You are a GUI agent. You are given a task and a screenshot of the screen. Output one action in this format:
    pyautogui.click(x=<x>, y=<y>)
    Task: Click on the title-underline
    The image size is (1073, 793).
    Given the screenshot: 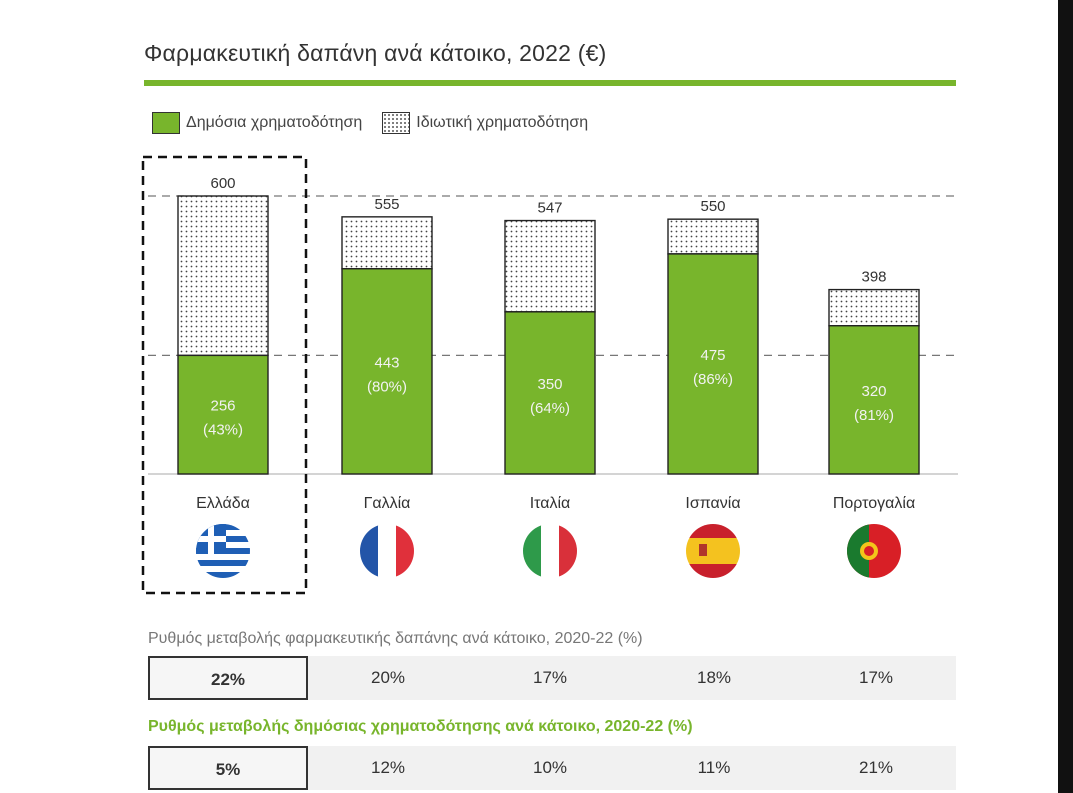 What is the action you would take?
    pyautogui.click(x=550, y=83)
    